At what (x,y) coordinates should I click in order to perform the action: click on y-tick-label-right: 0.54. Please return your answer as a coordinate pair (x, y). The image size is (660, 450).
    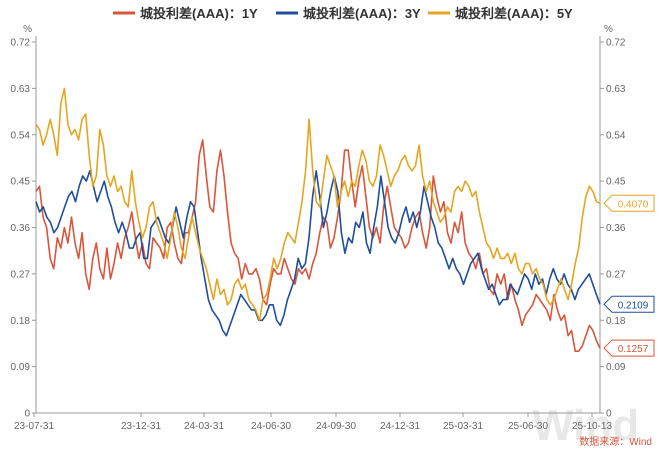
    Looking at the image, I should click on (616, 135).